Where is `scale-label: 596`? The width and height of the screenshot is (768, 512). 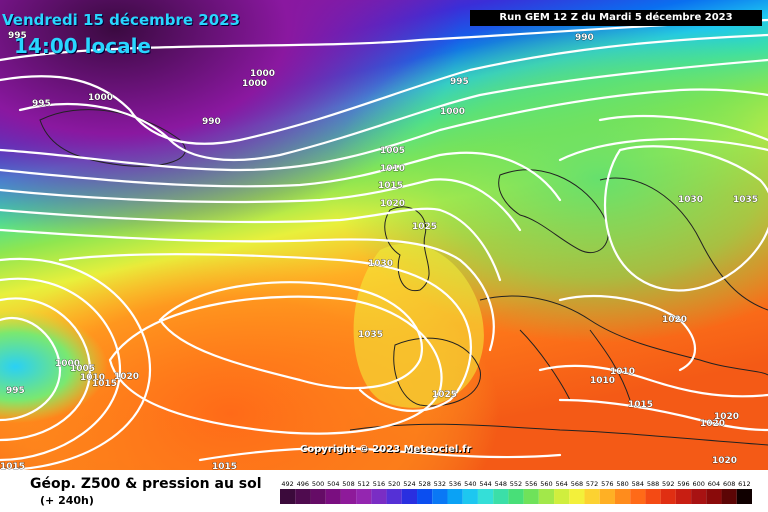 scale-label: 596 is located at coordinates (683, 484).